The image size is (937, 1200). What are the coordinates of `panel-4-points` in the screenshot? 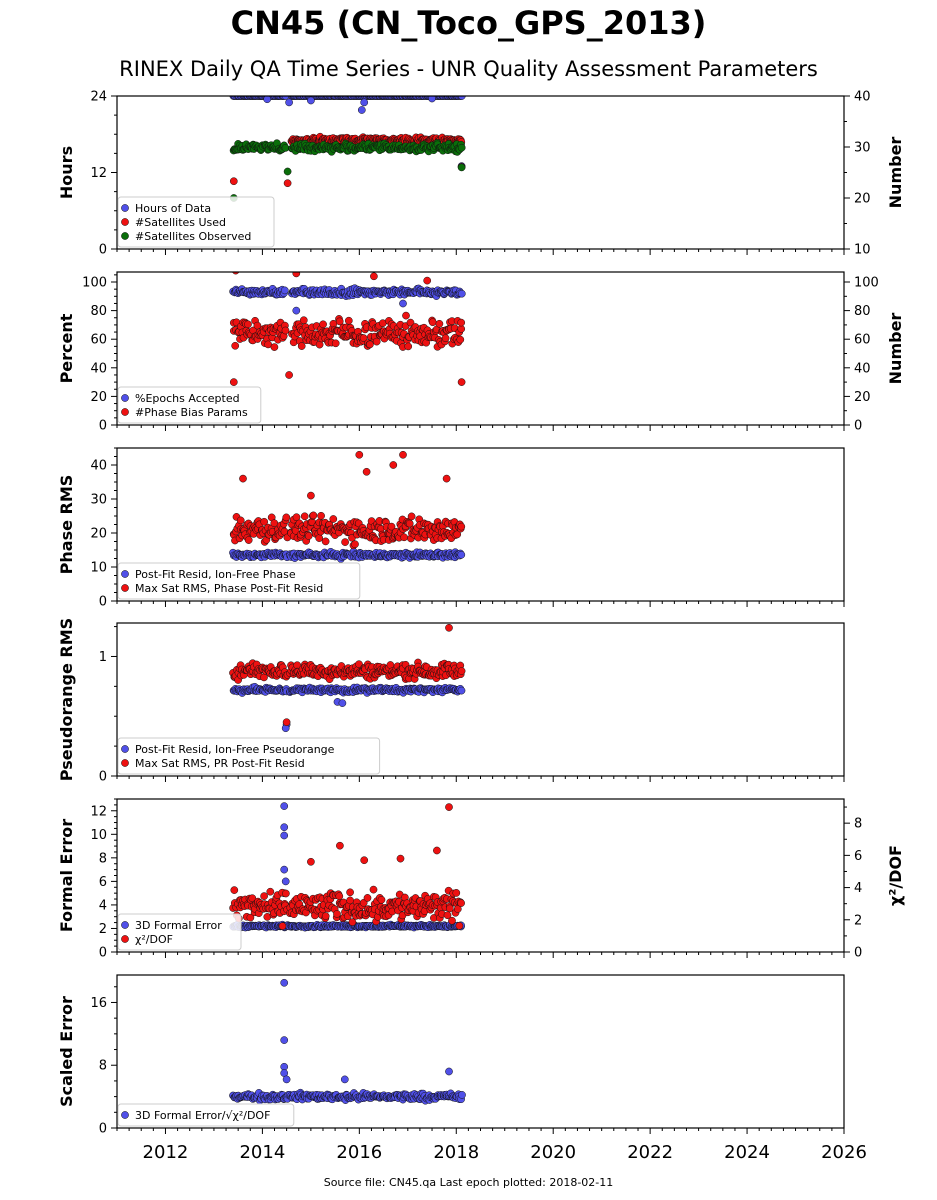 It's located at (347, 678).